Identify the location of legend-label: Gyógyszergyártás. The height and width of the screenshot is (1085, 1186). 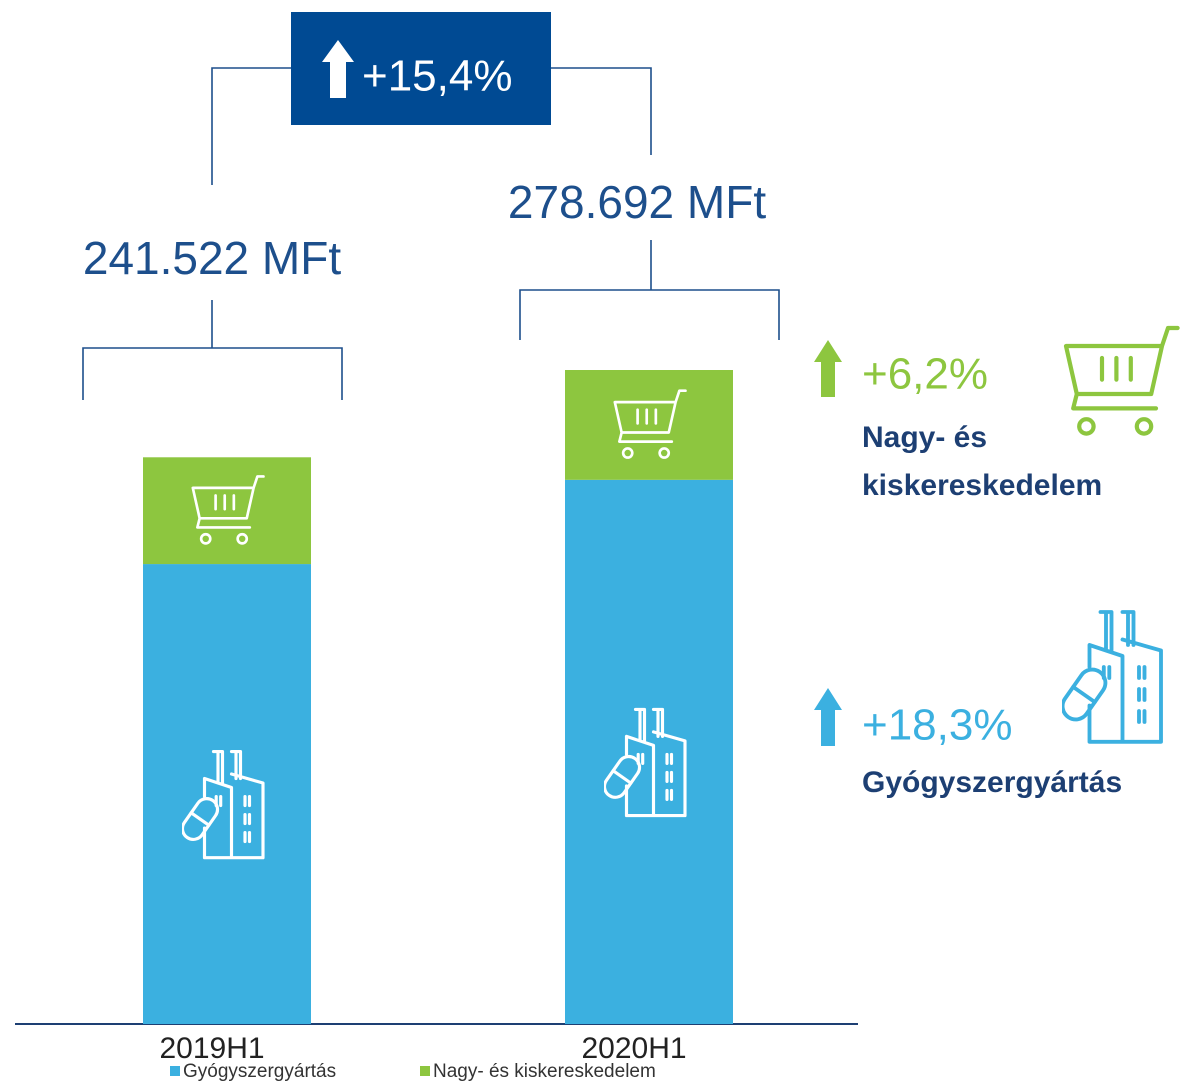
(259, 1071).